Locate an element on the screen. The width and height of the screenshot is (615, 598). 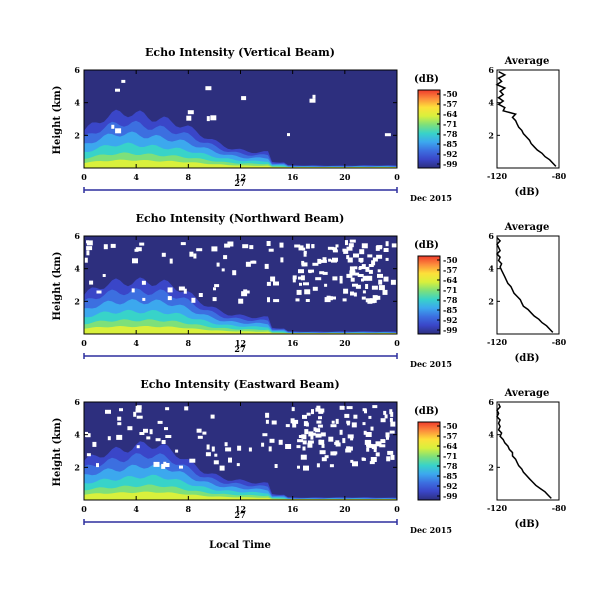
profile-y-tick-label: 4 is located at coordinates (491, 269).